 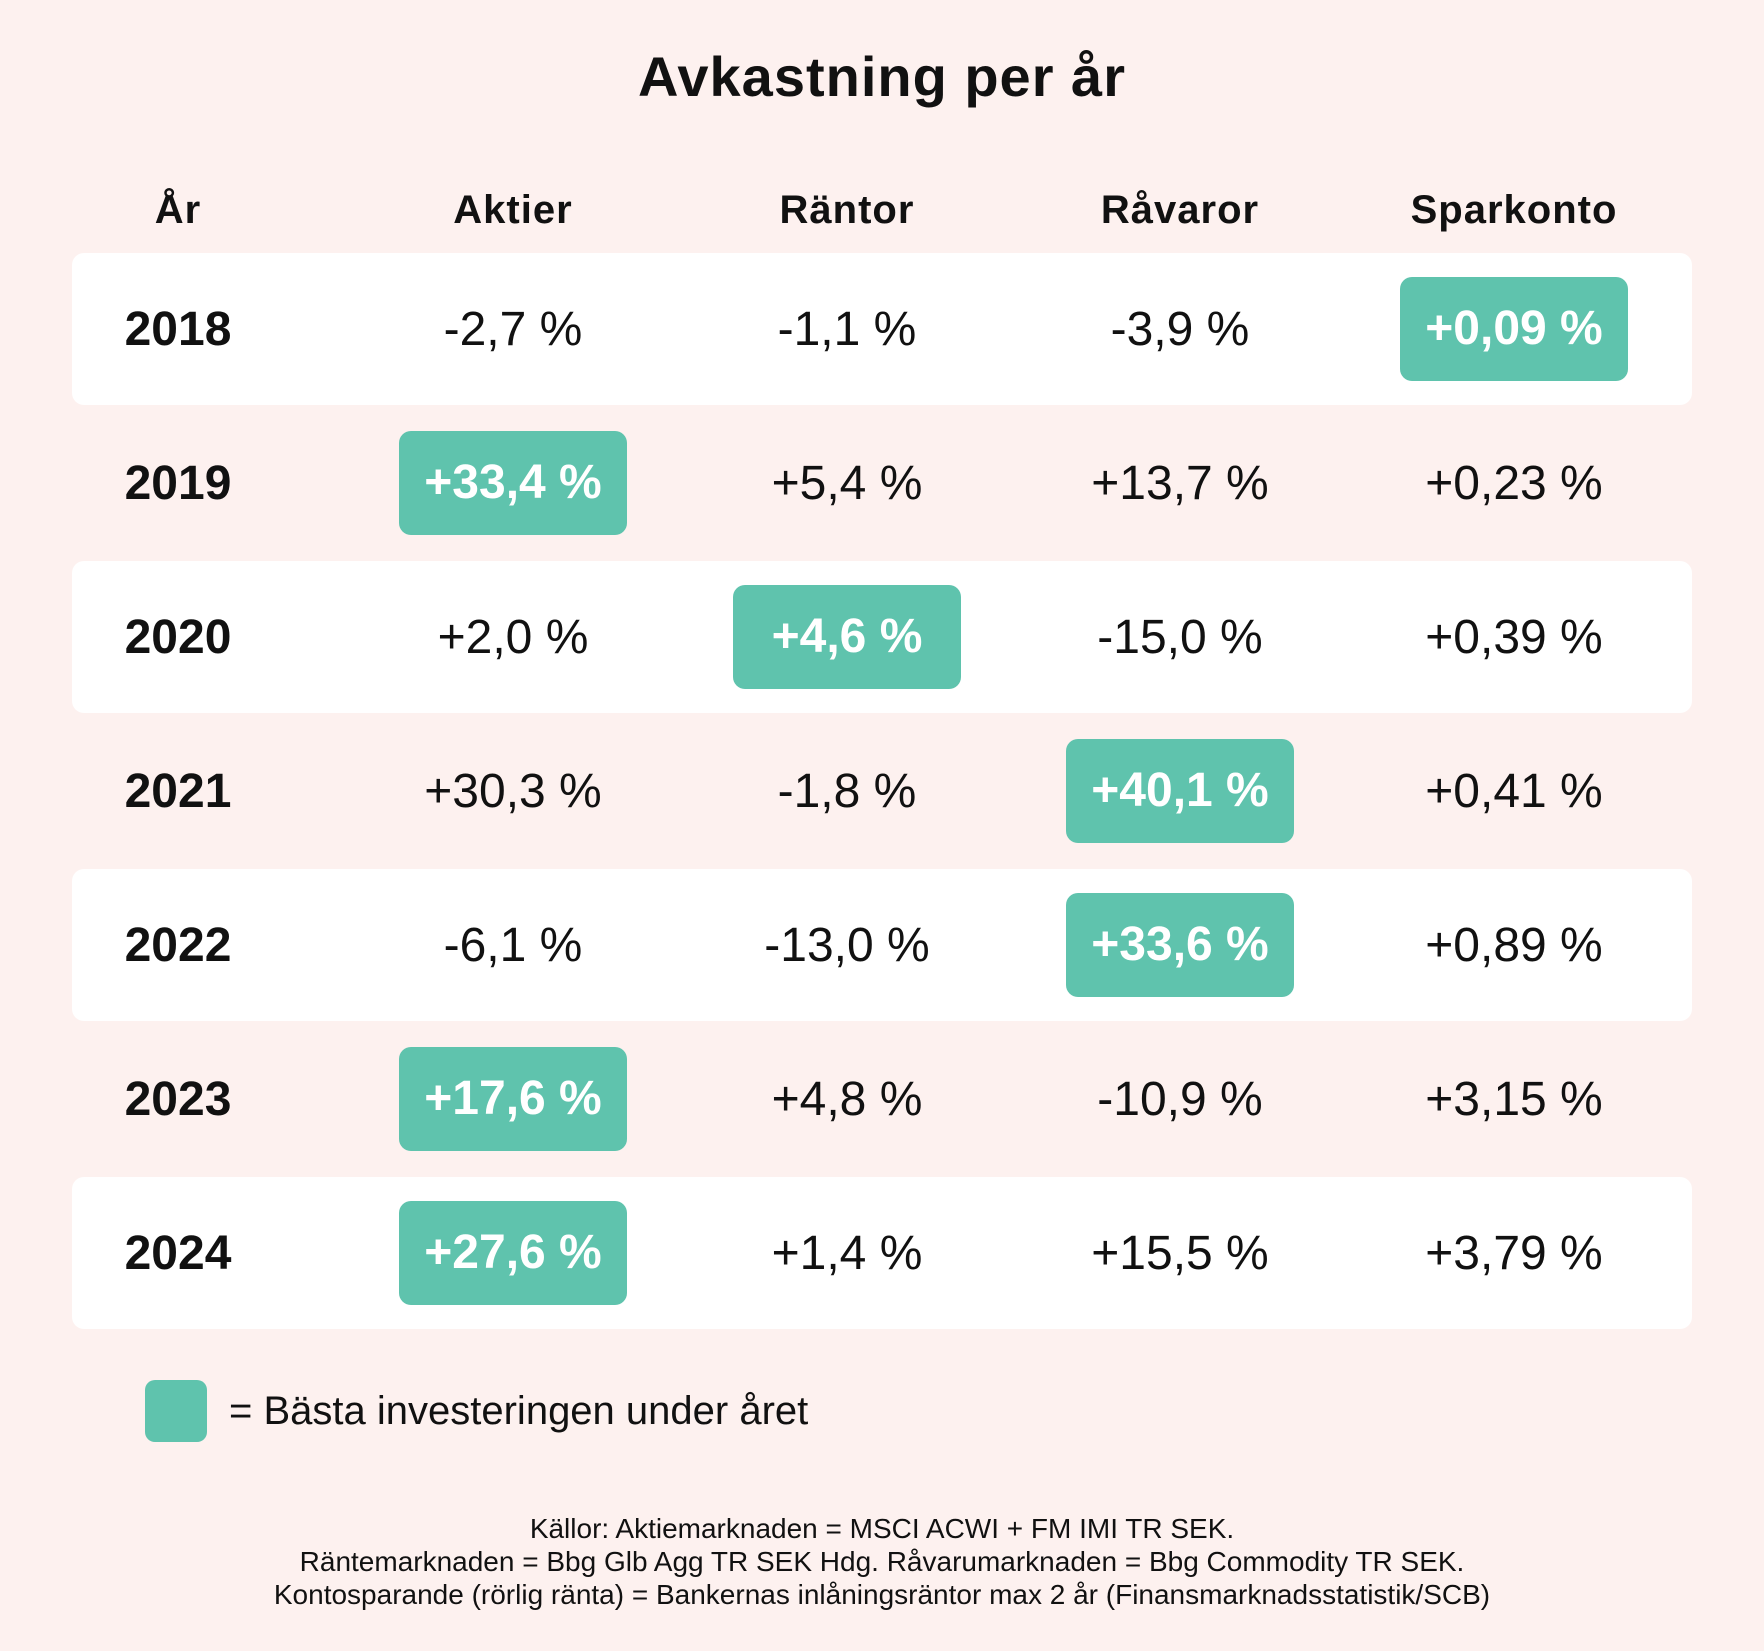 I want to click on value-cell: +3,15 %, so click(x=1514, y=1099).